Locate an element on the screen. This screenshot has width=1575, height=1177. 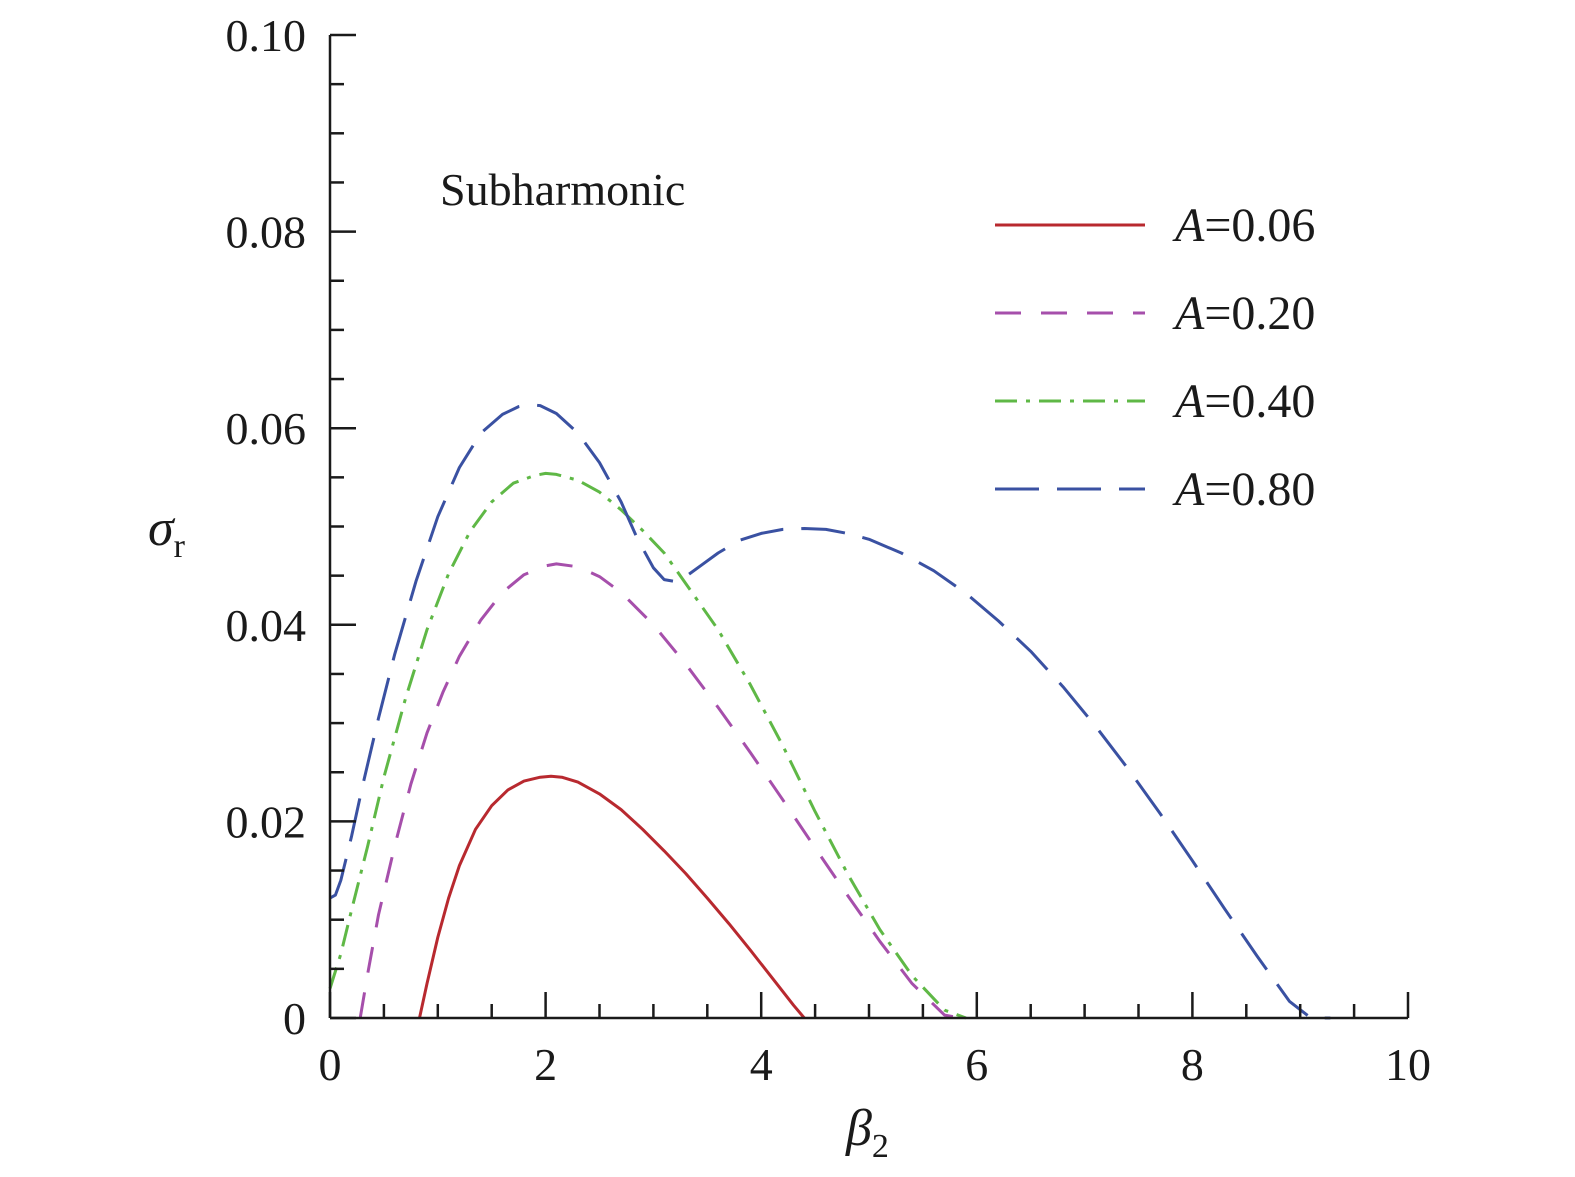
y-tick-label: 0.10 is located at coordinates (266, 35).